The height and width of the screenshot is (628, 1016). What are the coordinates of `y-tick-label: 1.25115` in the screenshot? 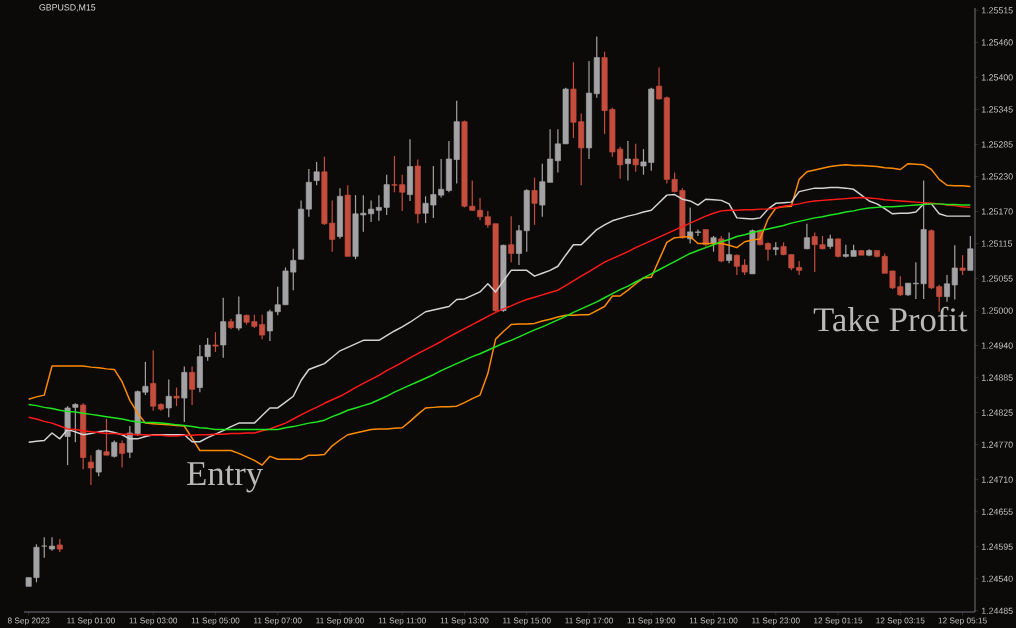 It's located at (997, 243).